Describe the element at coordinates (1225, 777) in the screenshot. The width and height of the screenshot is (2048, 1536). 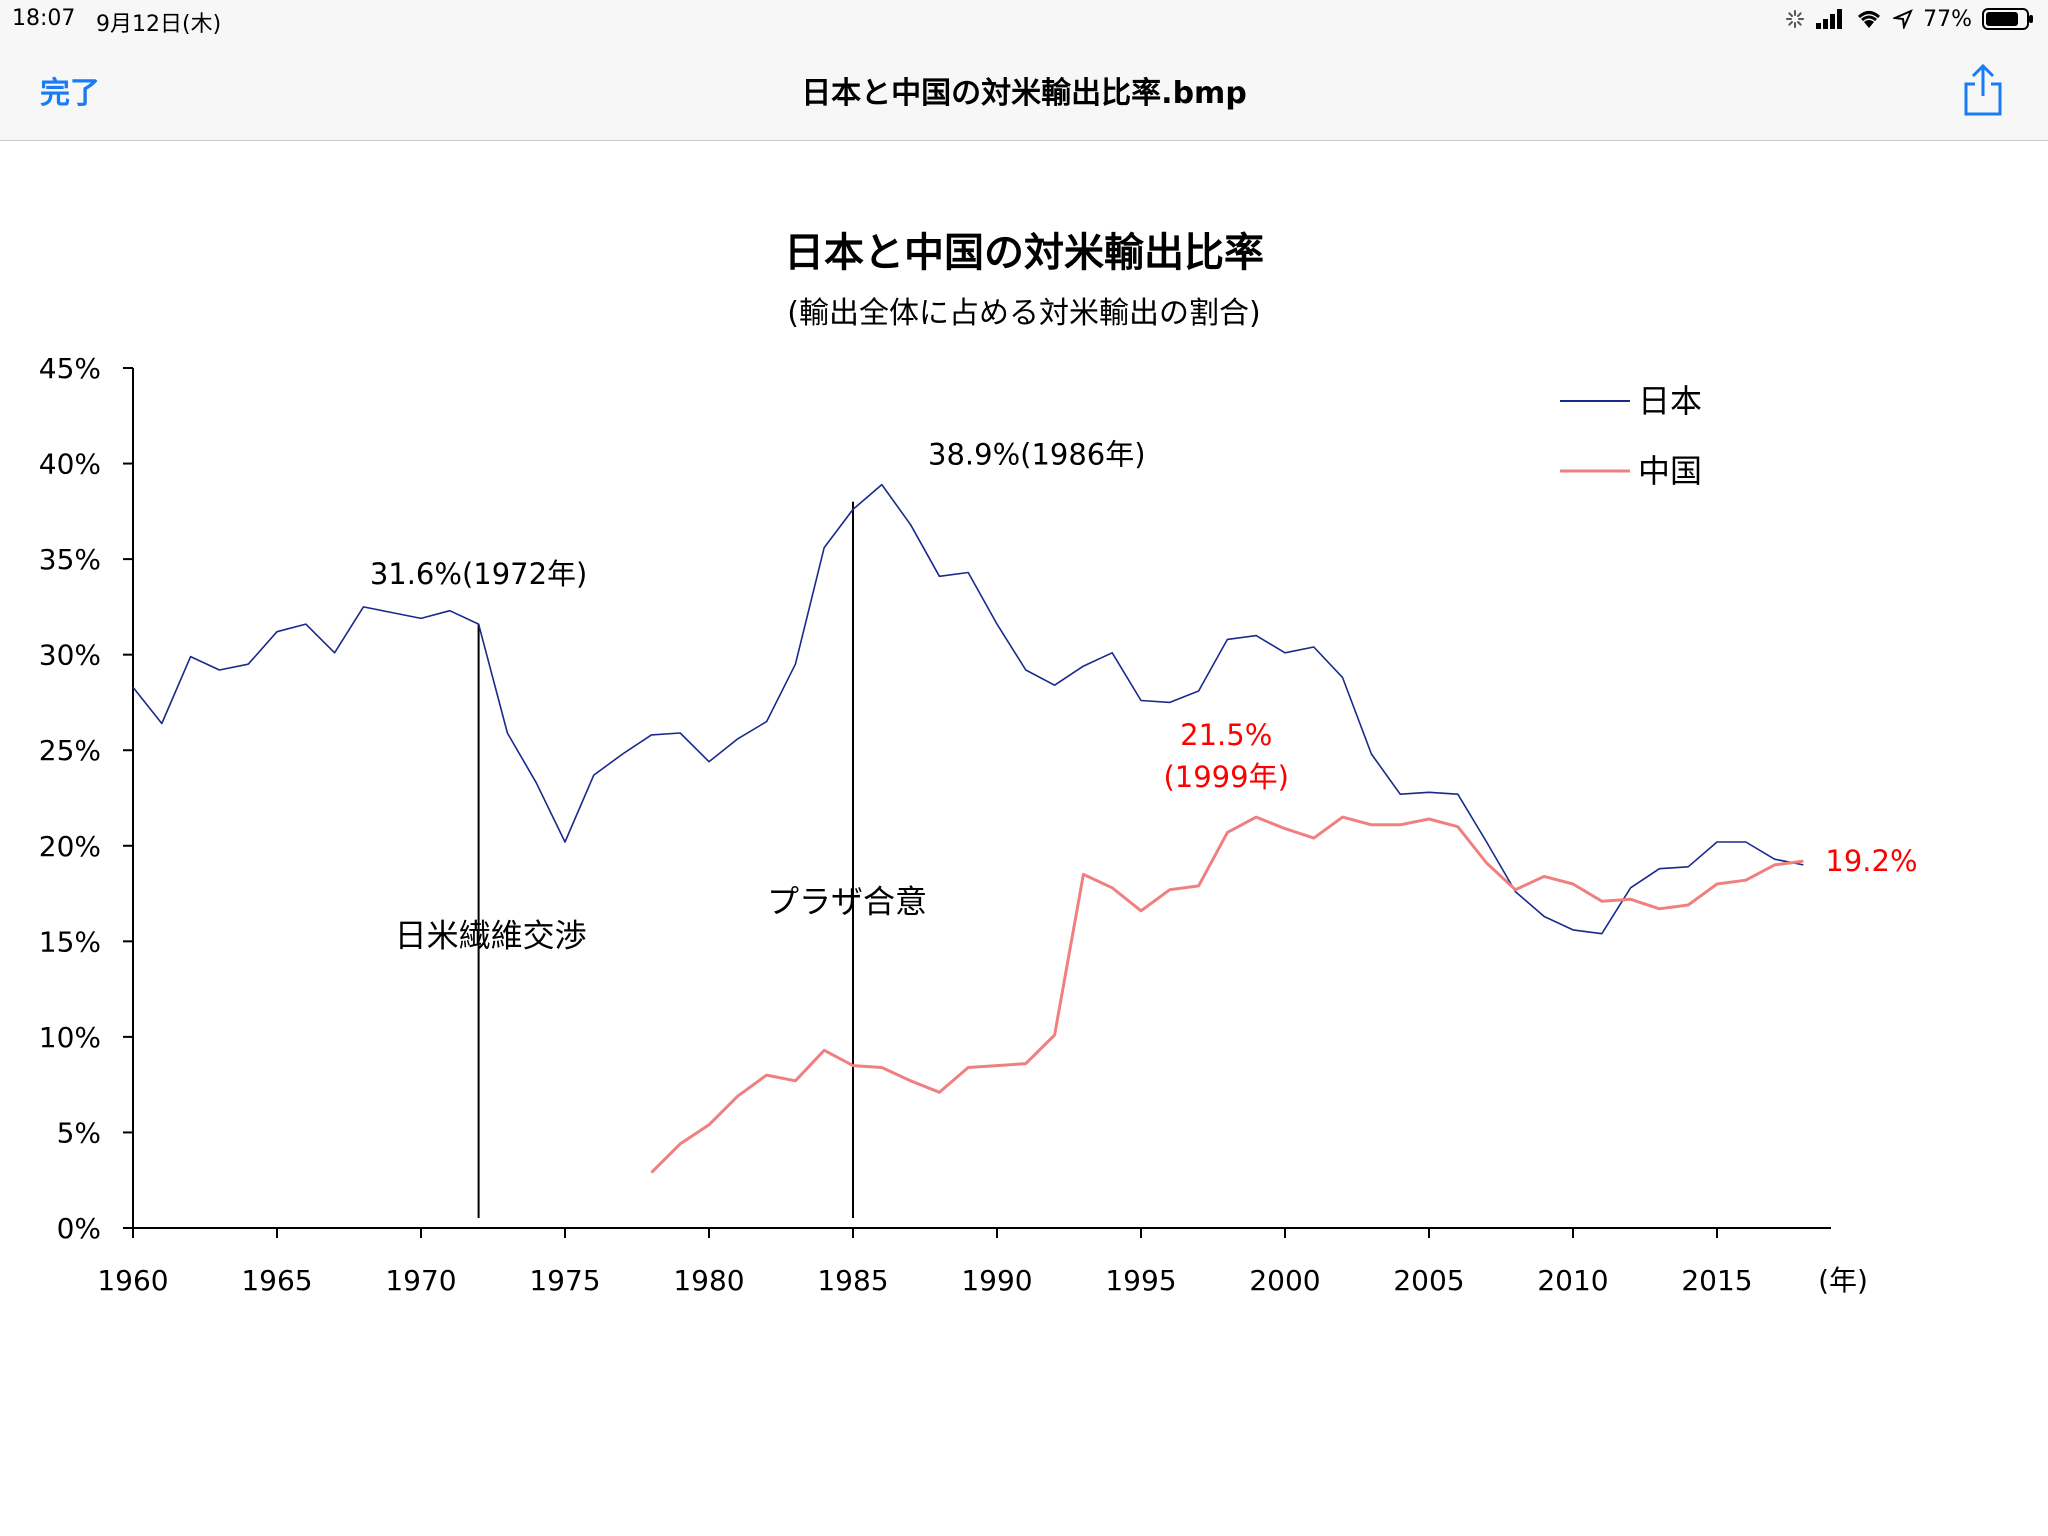
I see `annotation-china-1999-year: (1999年)` at that location.